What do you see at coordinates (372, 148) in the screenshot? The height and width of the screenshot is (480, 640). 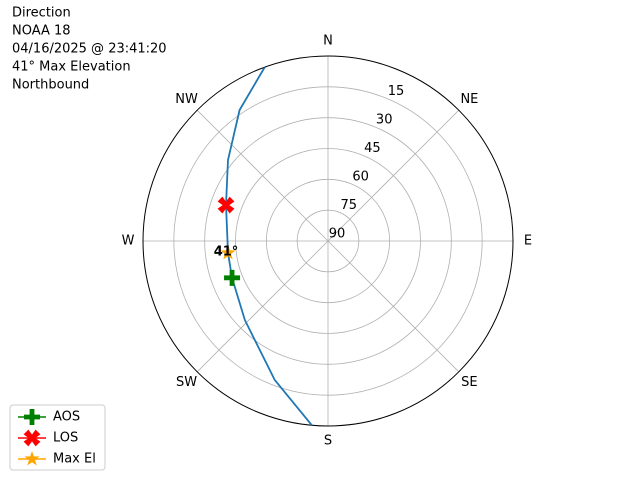 I see `r-tick-label: 45` at bounding box center [372, 148].